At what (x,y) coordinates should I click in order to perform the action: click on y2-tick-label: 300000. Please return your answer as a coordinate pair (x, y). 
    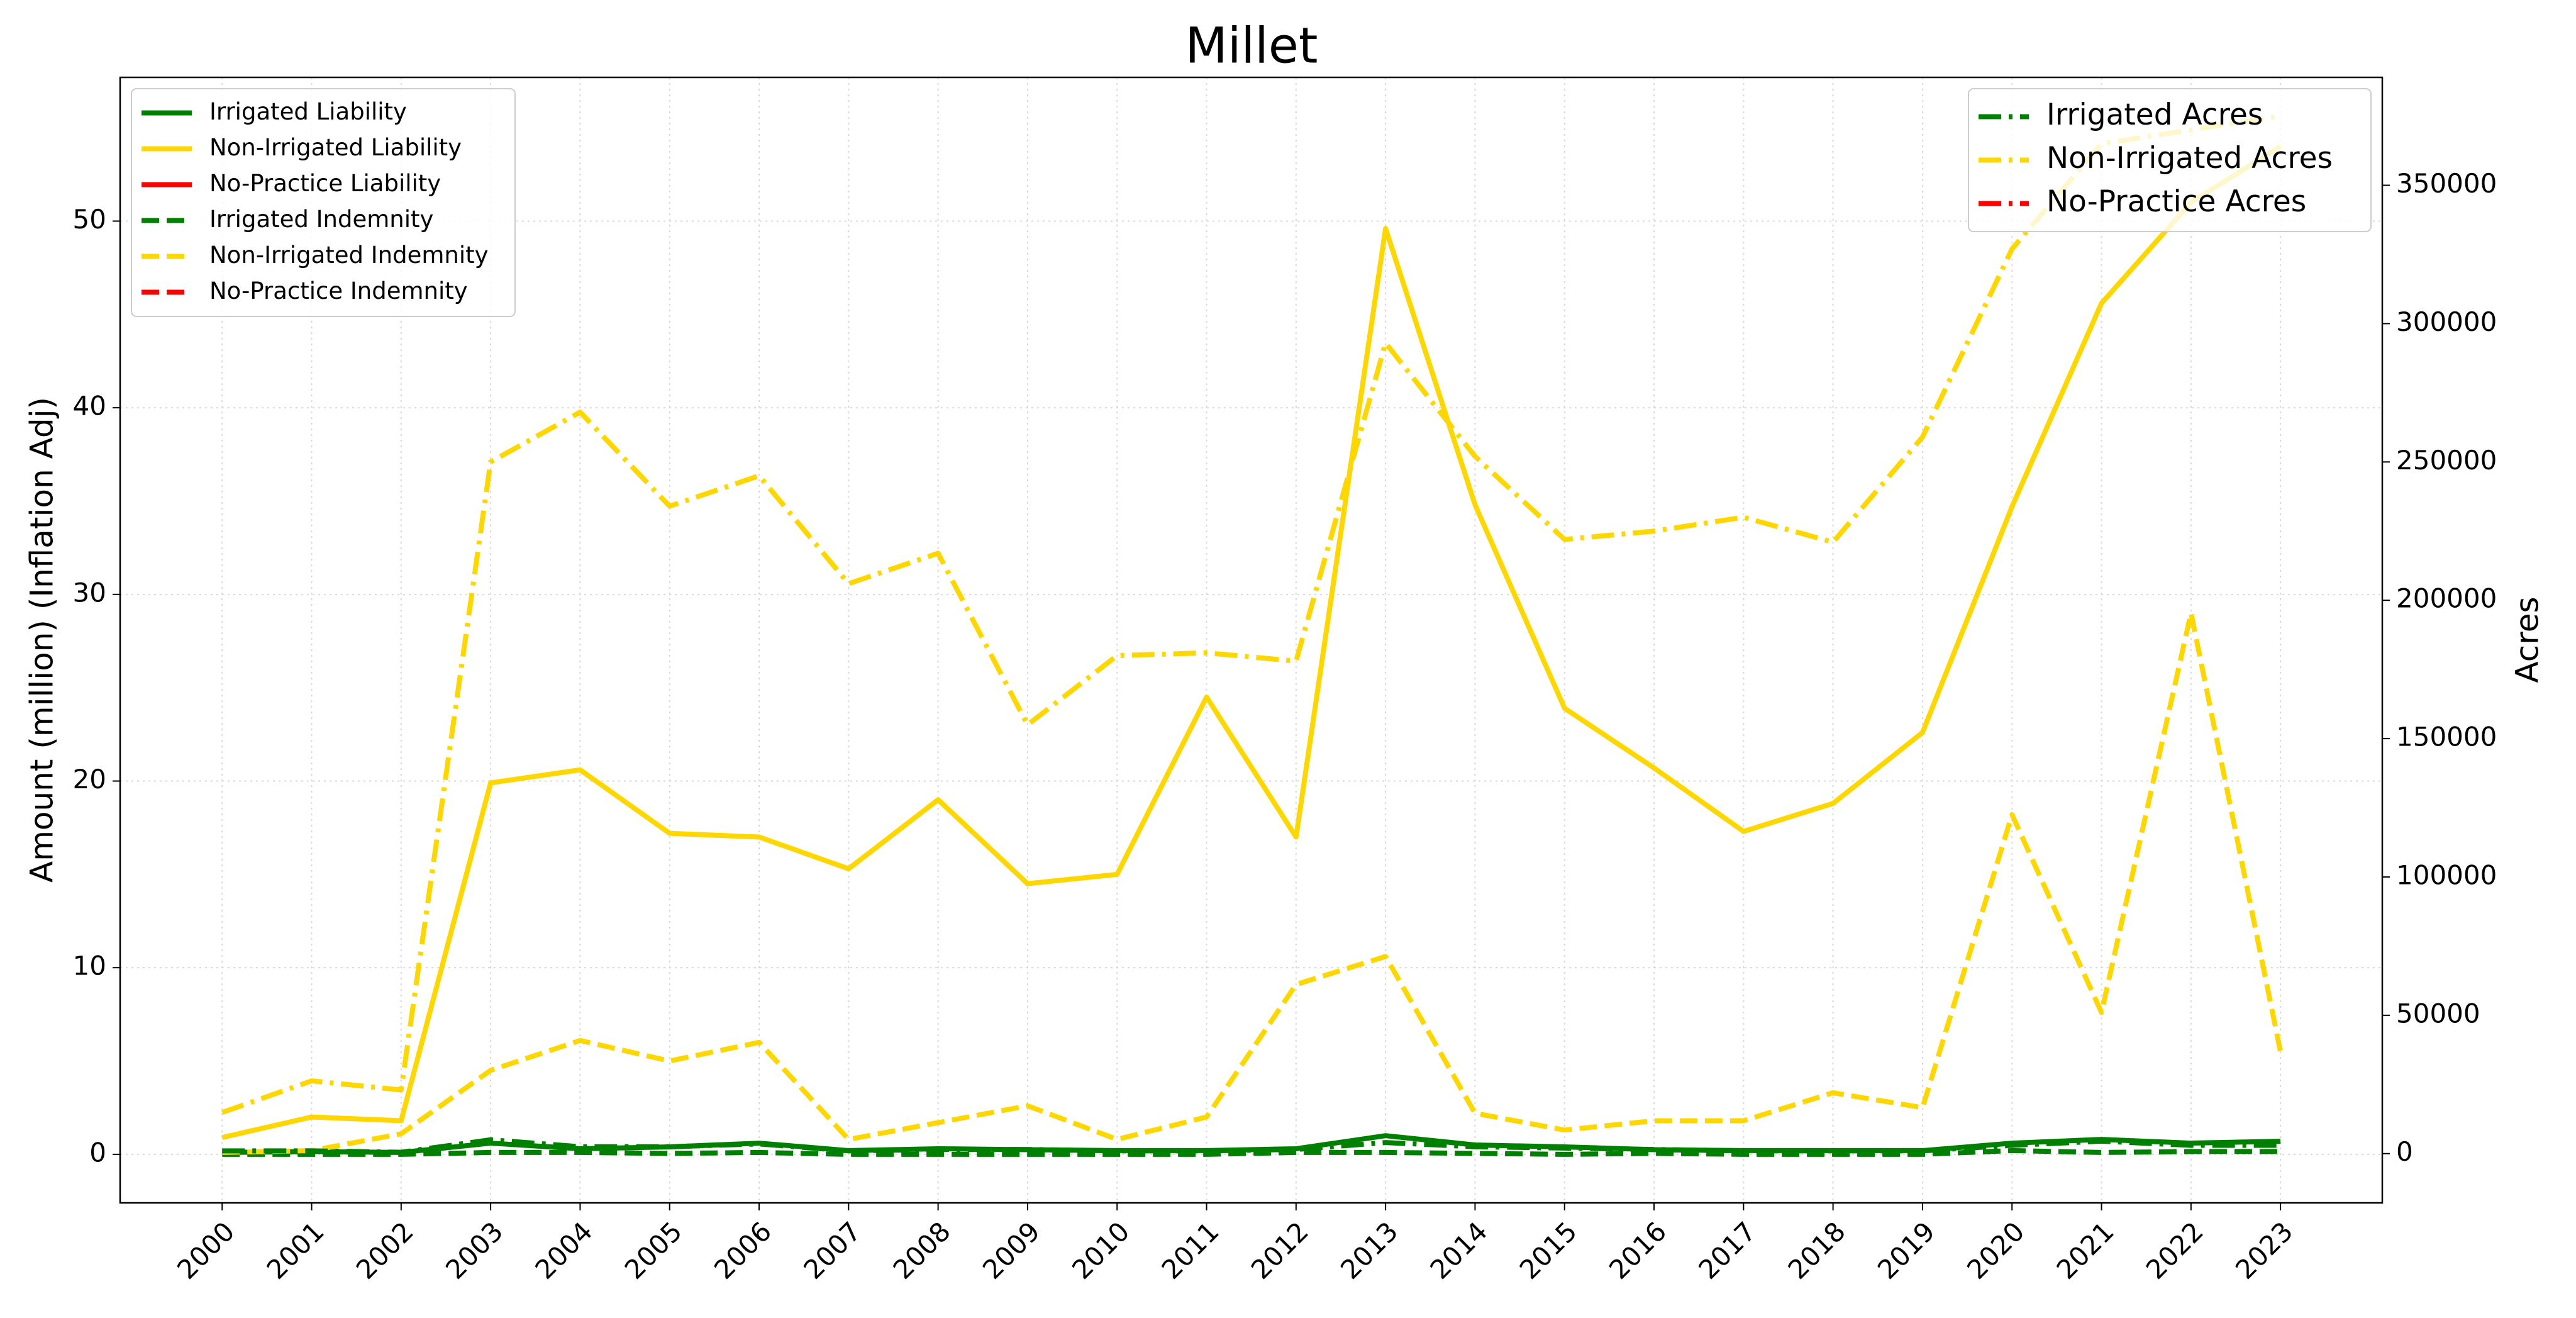
    Looking at the image, I should click on (2446, 321).